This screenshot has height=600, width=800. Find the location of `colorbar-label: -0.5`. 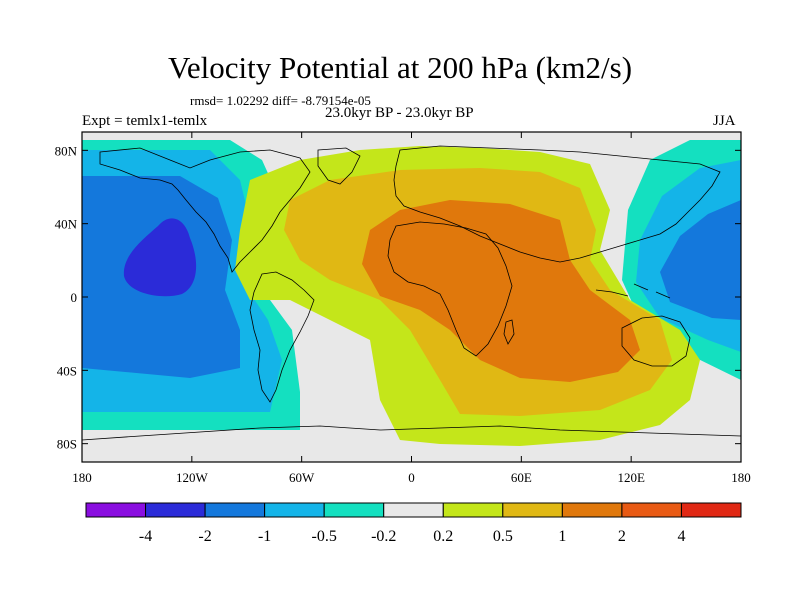

colorbar-label: -0.5 is located at coordinates (324, 536).